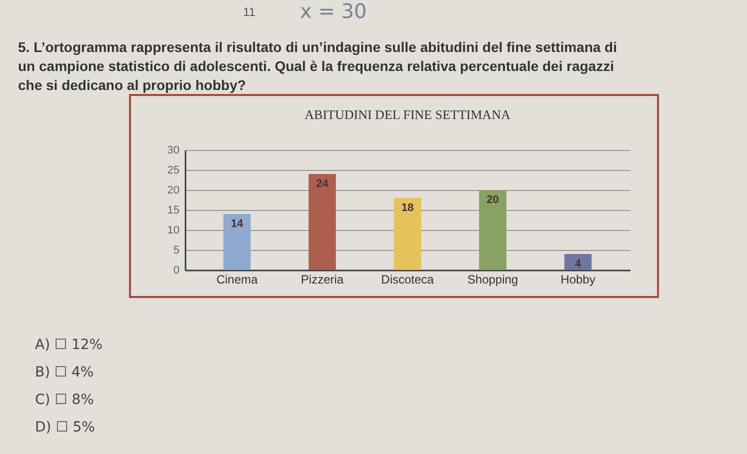 The height and width of the screenshot is (454, 747). Describe the element at coordinates (237, 279) in the screenshot. I see `x-tick-label: Cinema` at that location.